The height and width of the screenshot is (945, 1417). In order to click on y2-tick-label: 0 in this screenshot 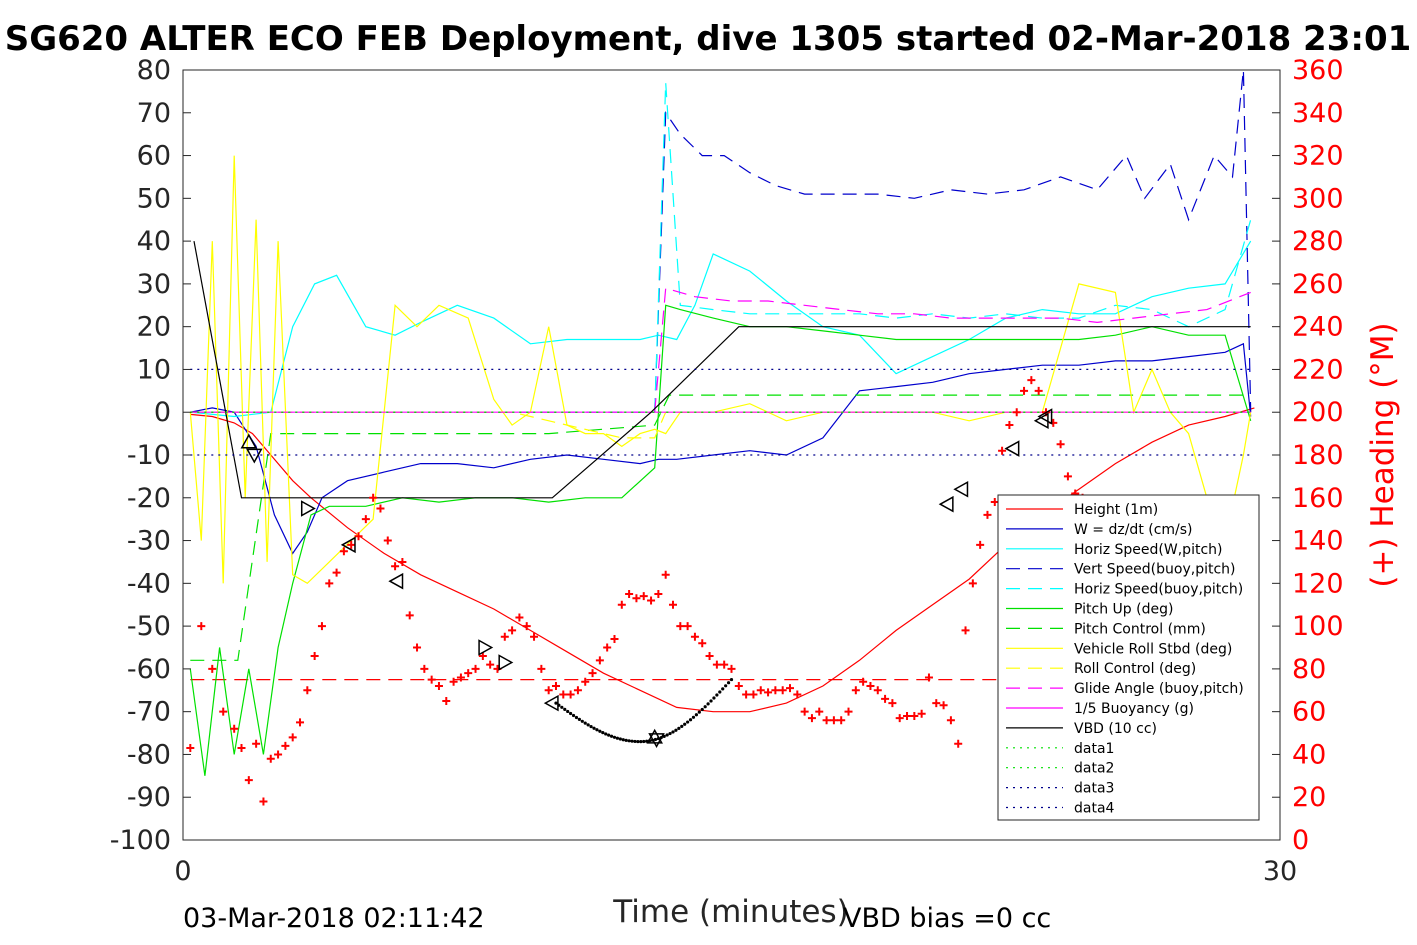, I will do `click(1300, 840)`.